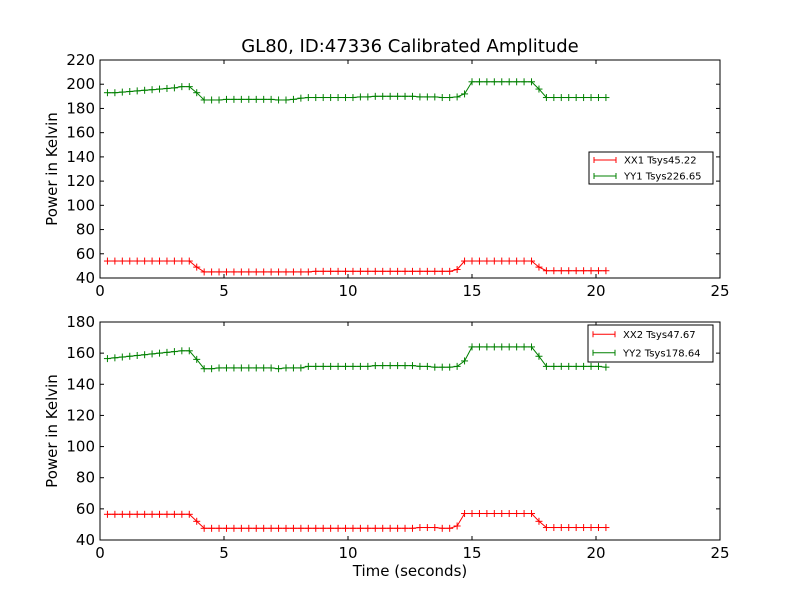  What do you see at coordinates (80, 322) in the screenshot?
I see `y-tick-label: 180` at bounding box center [80, 322].